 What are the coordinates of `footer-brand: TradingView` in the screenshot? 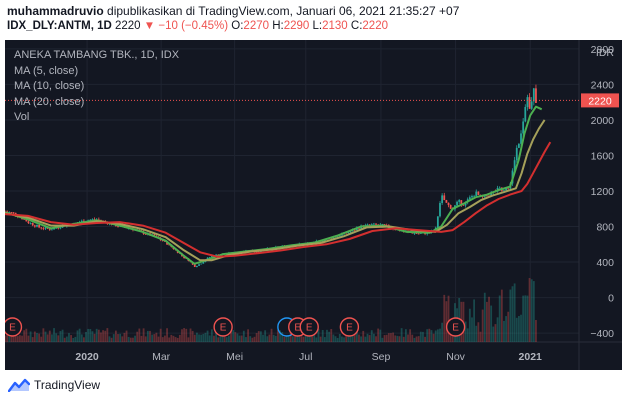 It's located at (67, 385).